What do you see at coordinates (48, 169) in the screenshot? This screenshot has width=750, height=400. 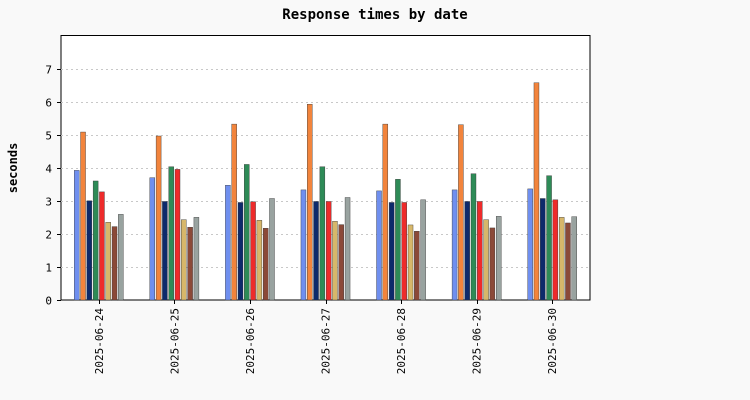 I see `y-tick-label: 4` at bounding box center [48, 169].